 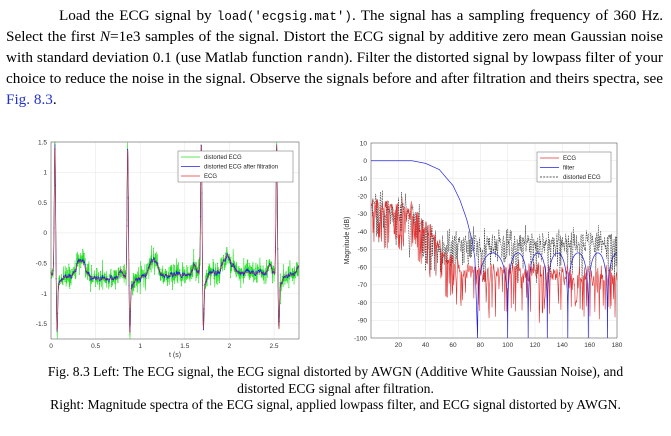 I want to click on figure-link: Fig. 8.3, so click(x=29, y=99).